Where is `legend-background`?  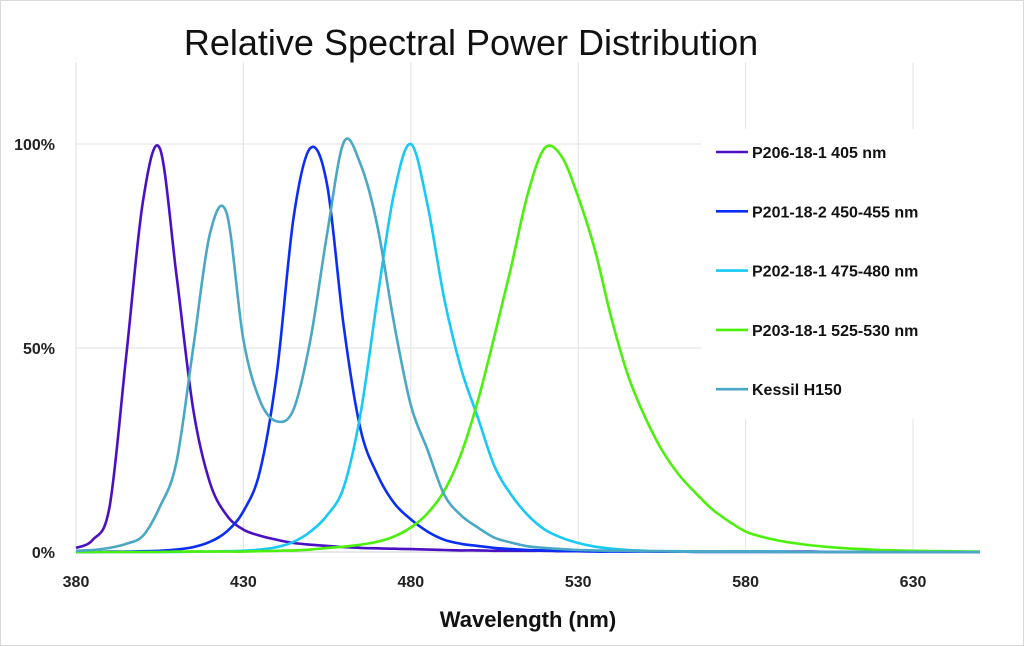 legend-background is located at coordinates (851, 274).